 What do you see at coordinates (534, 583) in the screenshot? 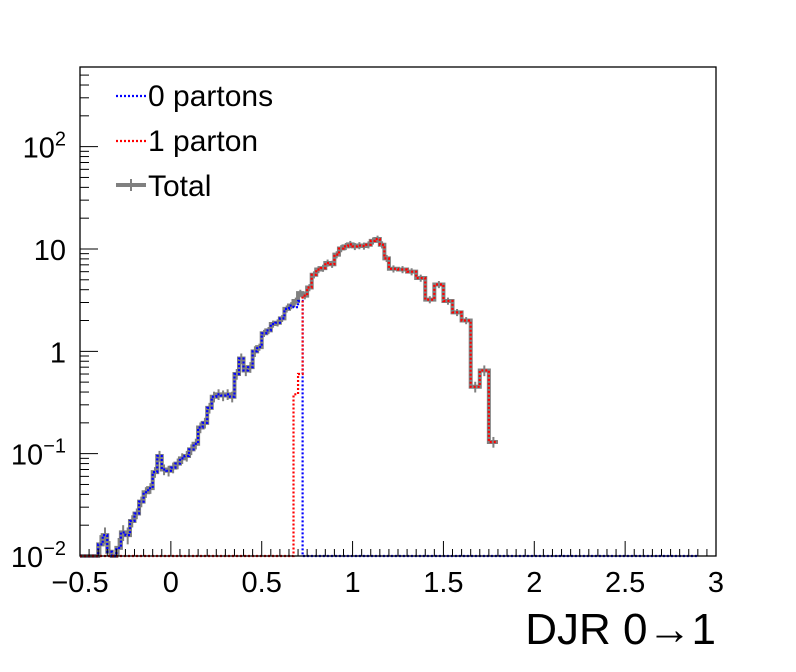
I see `x-tick-label: 2` at bounding box center [534, 583].